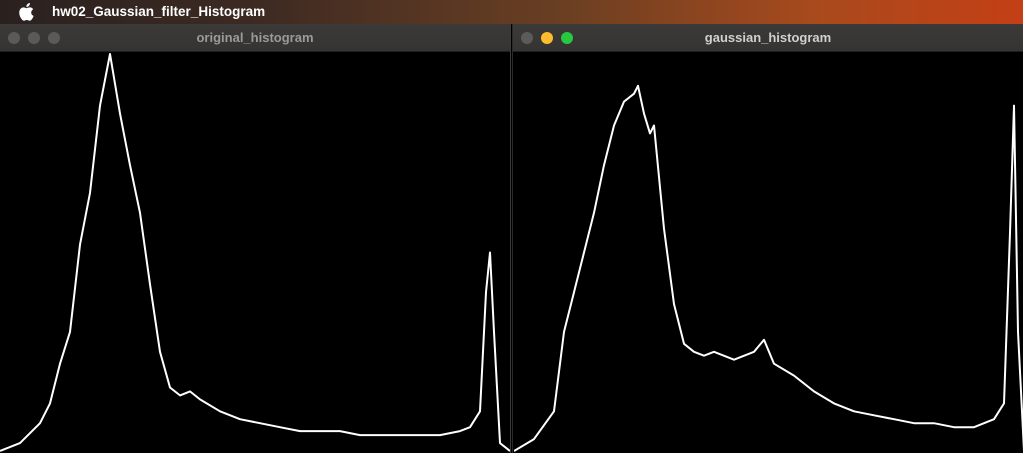 The image size is (1023, 453). I want to click on window-titlebar: gaussian_histogram, so click(768, 38).